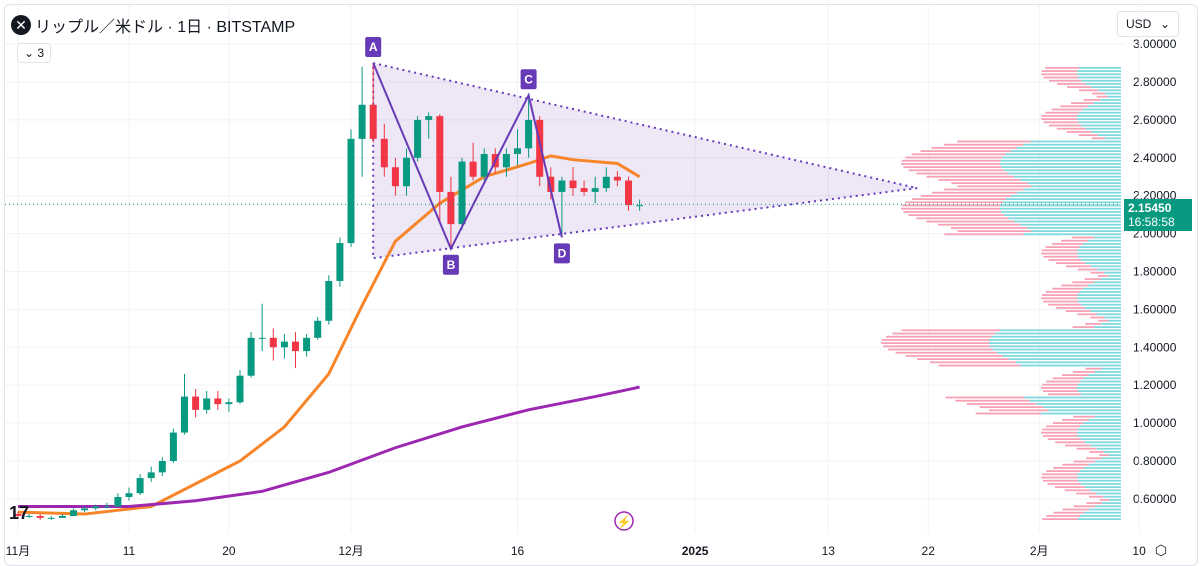 This screenshot has width=1200, height=566. What do you see at coordinates (29, 53) in the screenshot?
I see `chevron-down-icon: ⌄` at bounding box center [29, 53].